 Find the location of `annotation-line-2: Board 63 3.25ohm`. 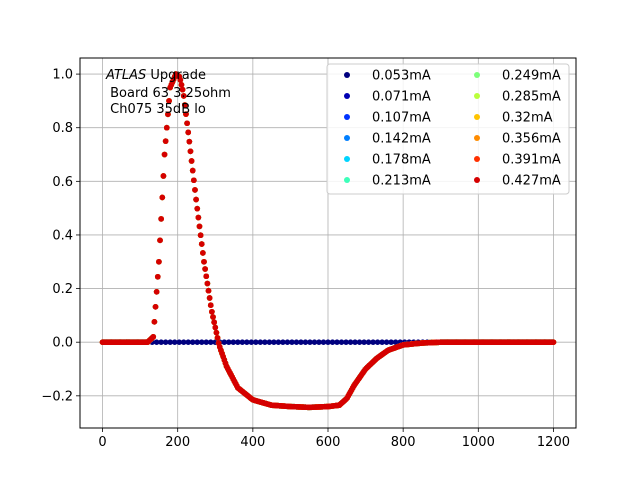

annotation-line-2: Board 63 3.25ohm is located at coordinates (168, 93).